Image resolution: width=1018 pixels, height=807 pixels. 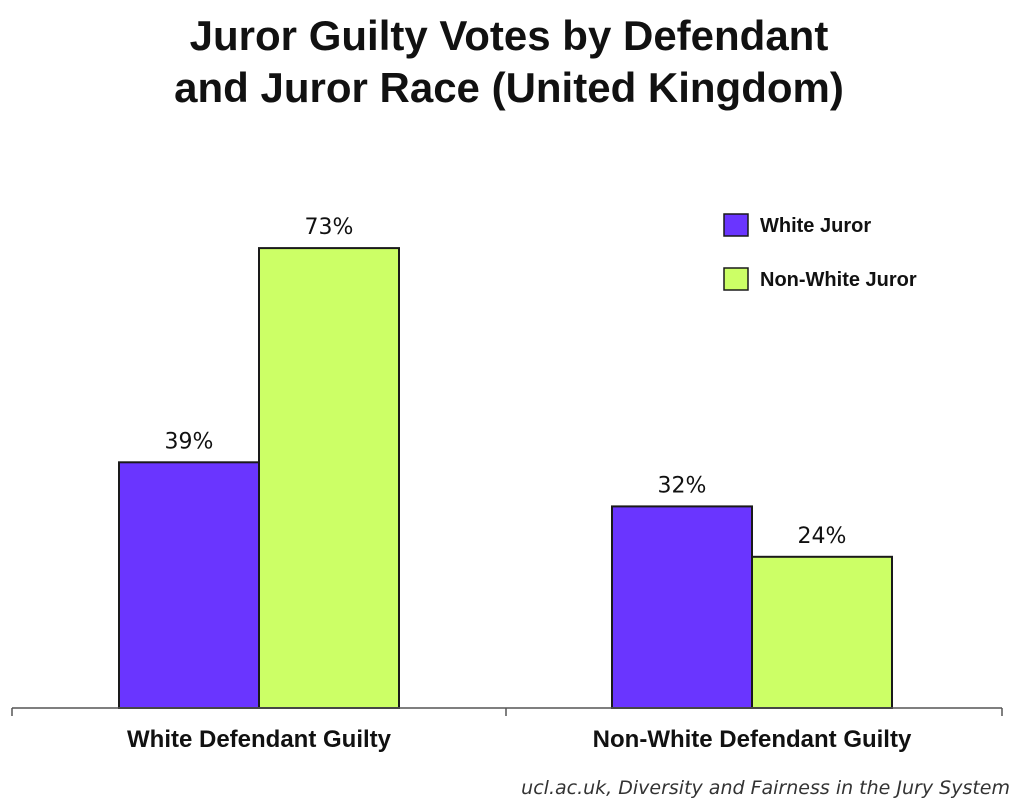 I want to click on value-label-1-1: 39%, so click(x=189, y=441).